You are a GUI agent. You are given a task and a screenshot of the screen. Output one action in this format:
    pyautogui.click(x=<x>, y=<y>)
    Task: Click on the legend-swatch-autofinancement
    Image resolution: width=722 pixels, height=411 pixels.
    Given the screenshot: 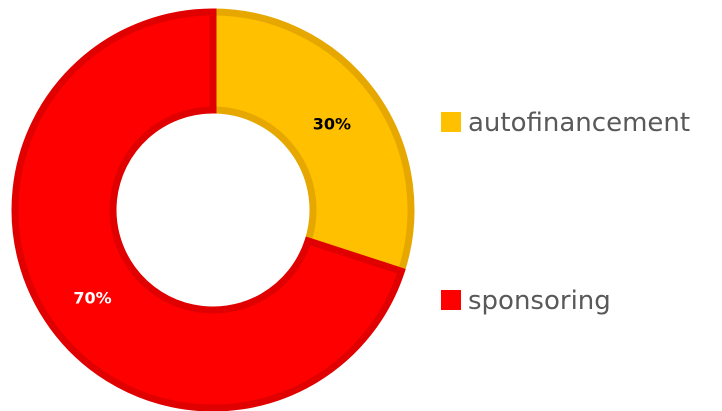 What is the action you would take?
    pyautogui.click(x=451, y=122)
    